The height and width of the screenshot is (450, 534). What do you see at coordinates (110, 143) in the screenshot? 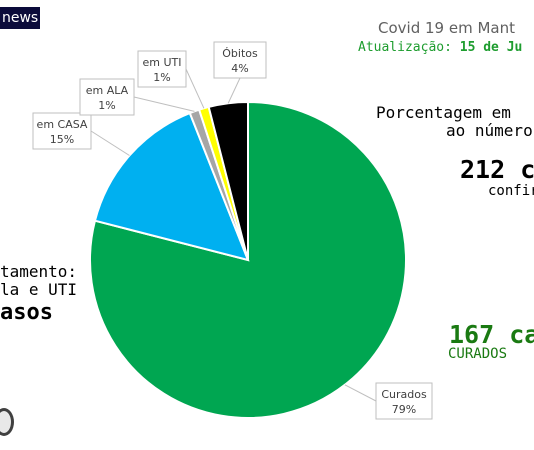
I see `callout-leader-em-casa` at bounding box center [110, 143].